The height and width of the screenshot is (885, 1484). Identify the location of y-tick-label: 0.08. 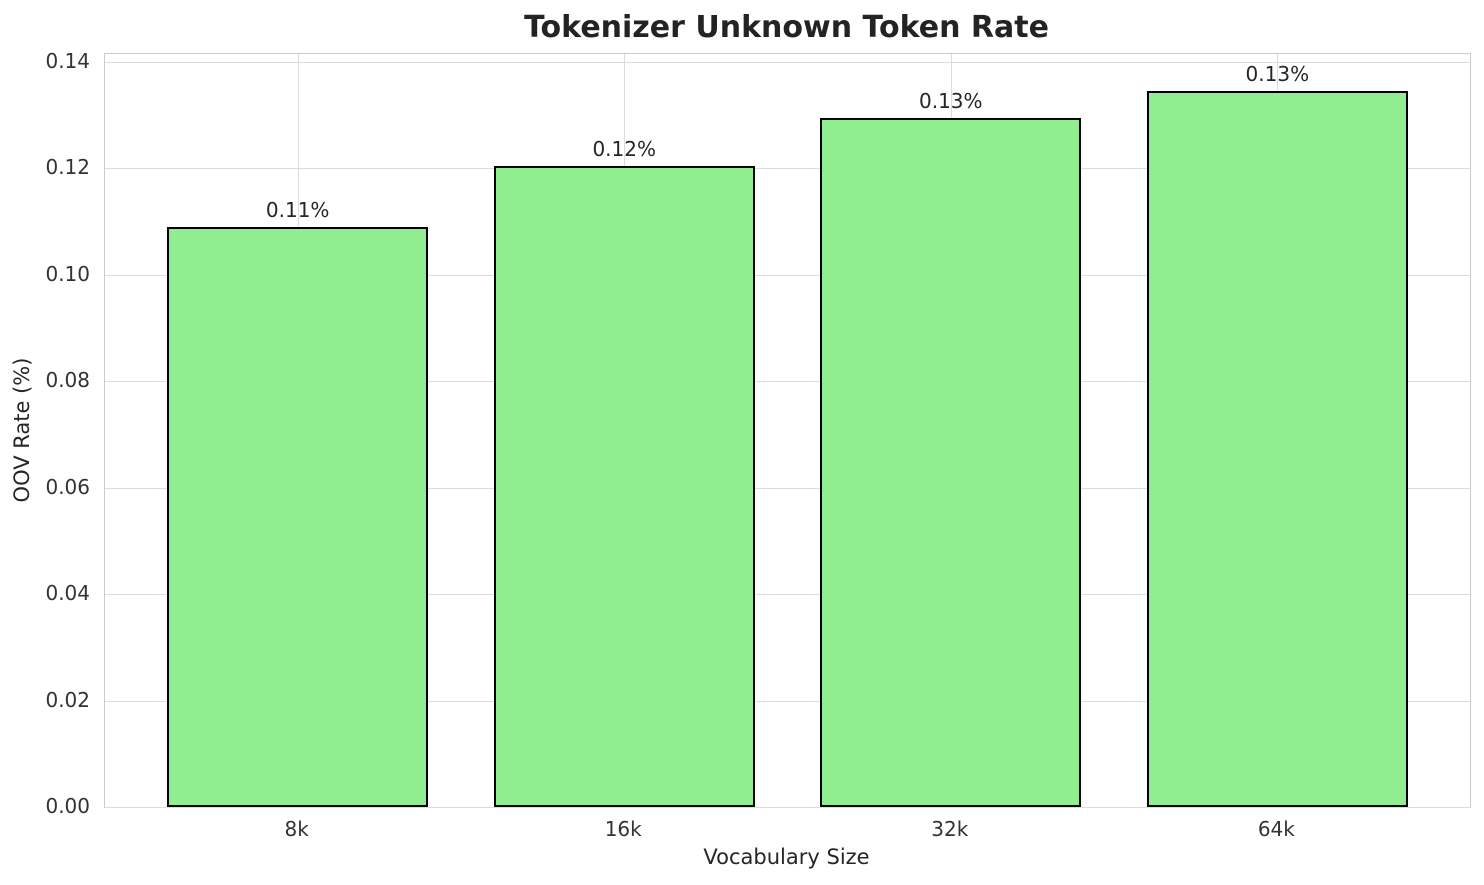
(67, 380).